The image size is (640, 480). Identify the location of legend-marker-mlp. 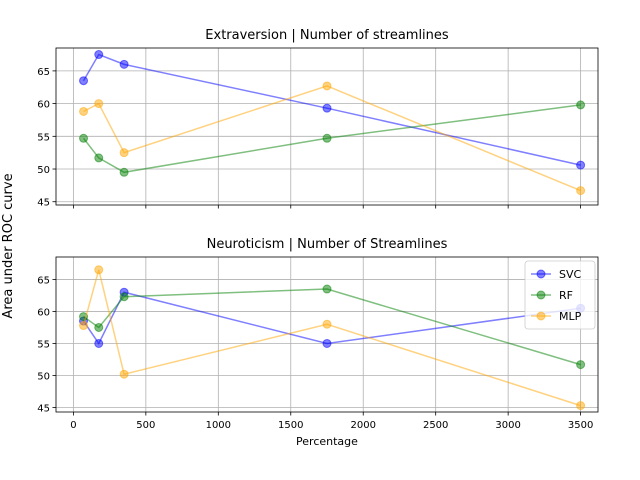
(541, 316).